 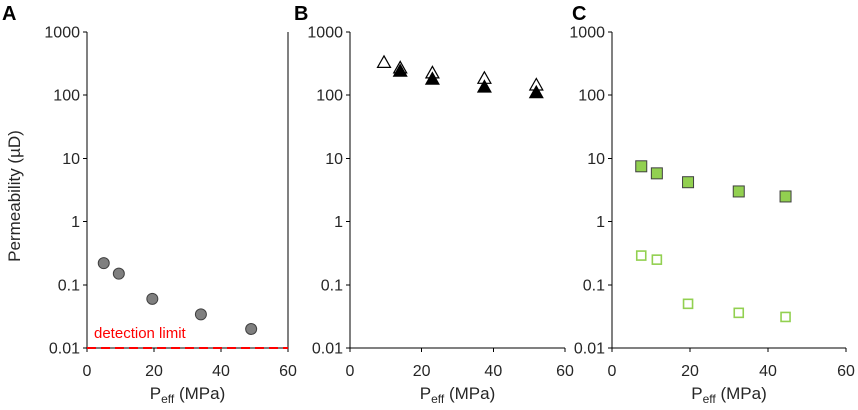 I want to click on panel-letter: A, so click(x=9, y=14).